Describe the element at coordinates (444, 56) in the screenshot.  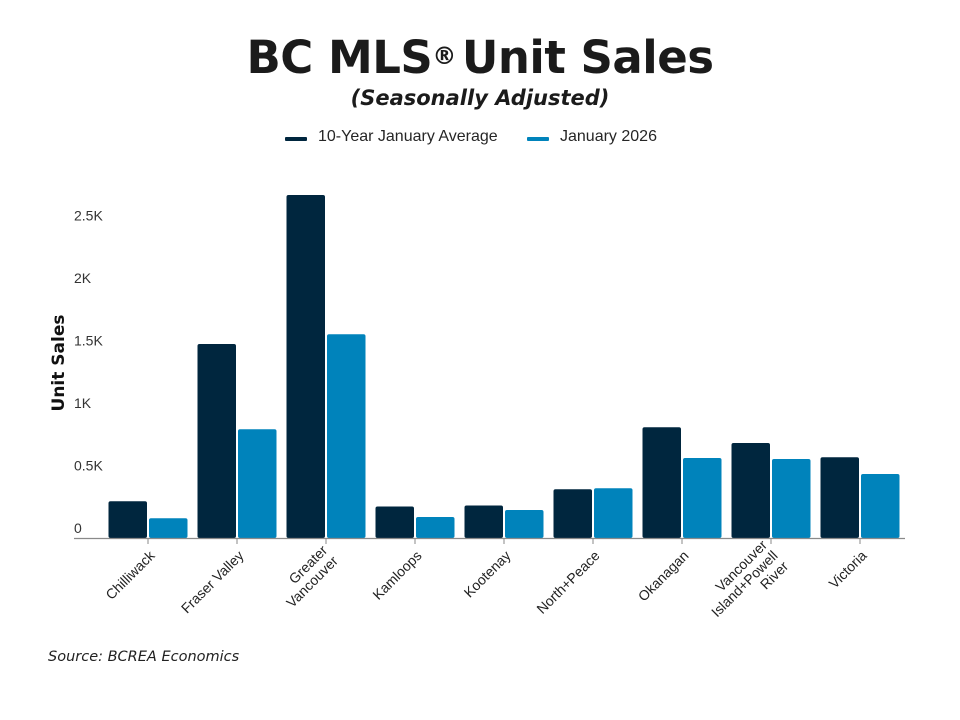
I see `registered-mark: ®` at that location.